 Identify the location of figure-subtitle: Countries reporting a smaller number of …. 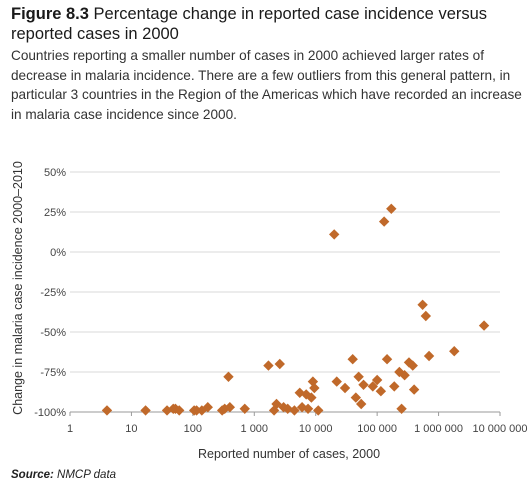
(266, 85).